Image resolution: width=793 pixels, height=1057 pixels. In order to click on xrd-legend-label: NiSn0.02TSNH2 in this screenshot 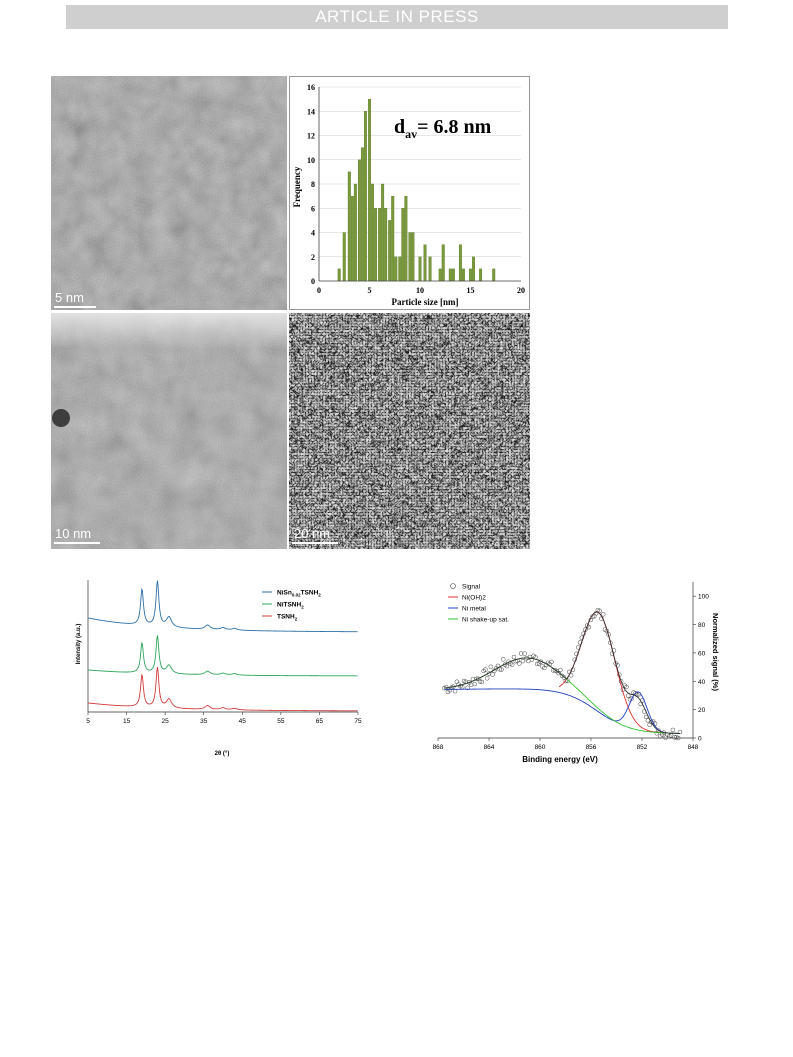, I will do `click(299, 594)`.